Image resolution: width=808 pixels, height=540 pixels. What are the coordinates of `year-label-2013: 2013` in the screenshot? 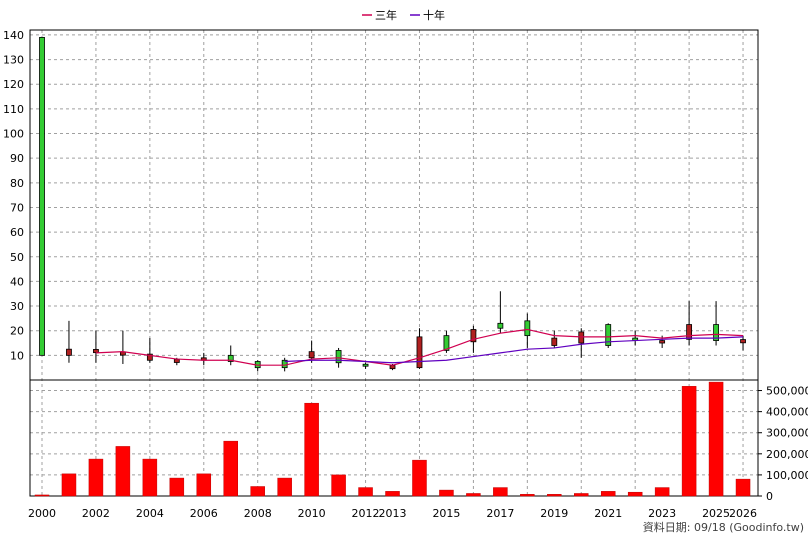 It's located at (393, 513).